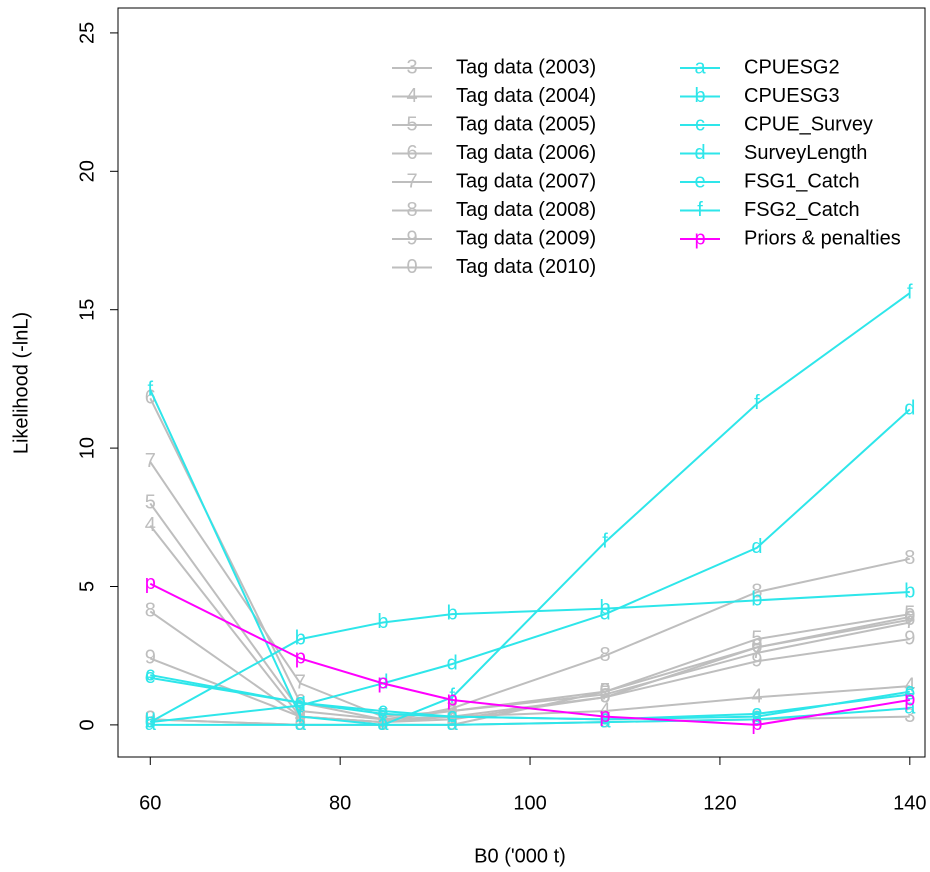 This screenshot has width=930, height=872. Describe the element at coordinates (526, 181) in the screenshot. I see `legend-label: Tag data (2007)` at that location.